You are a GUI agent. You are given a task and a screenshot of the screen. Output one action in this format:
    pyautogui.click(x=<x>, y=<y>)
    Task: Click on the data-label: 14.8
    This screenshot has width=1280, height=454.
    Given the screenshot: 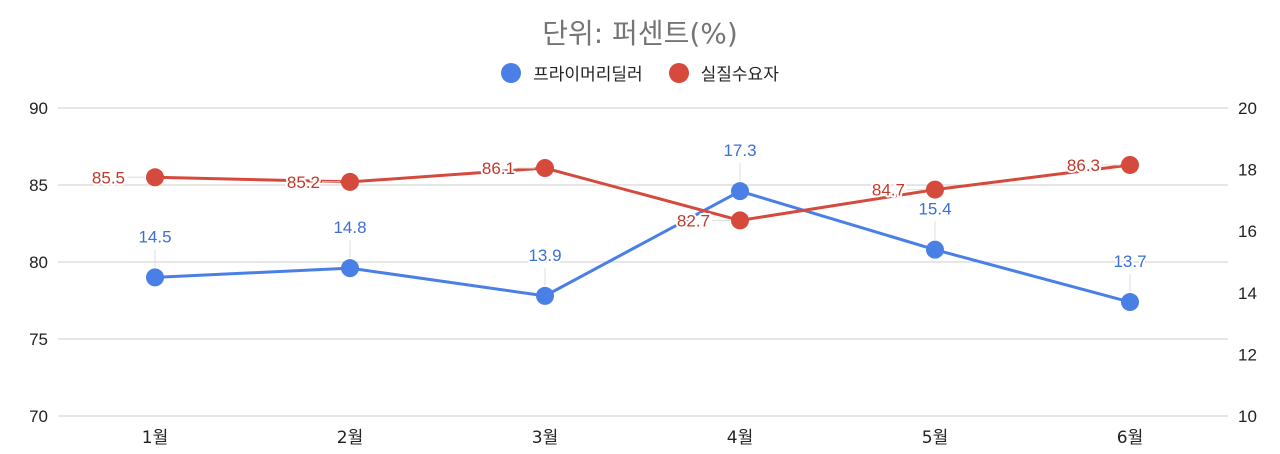 What is the action you would take?
    pyautogui.click(x=349, y=227)
    